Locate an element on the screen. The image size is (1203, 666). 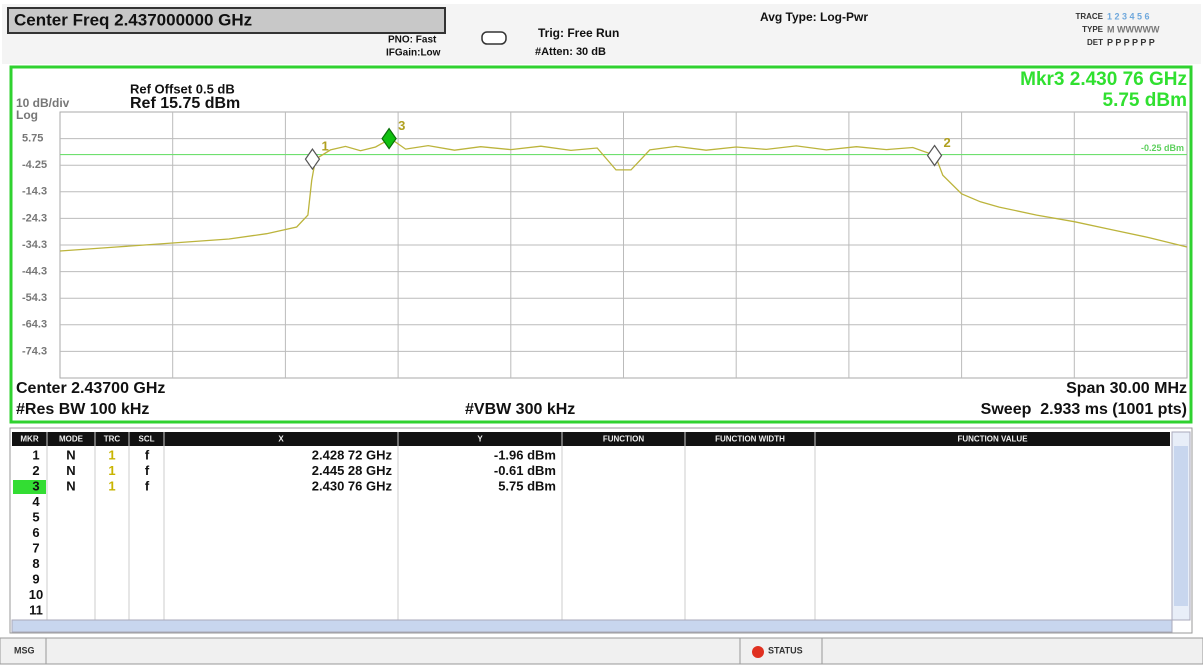
table-header: Y is located at coordinates (480, 439).